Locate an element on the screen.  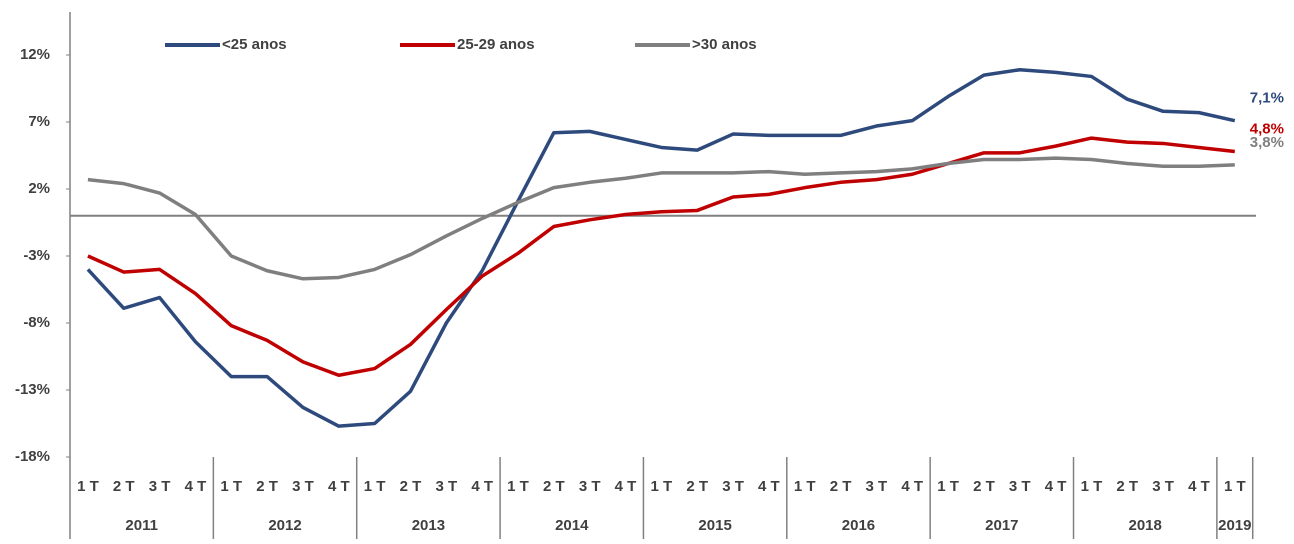
y-tick-label: -3% is located at coordinates (36, 255).